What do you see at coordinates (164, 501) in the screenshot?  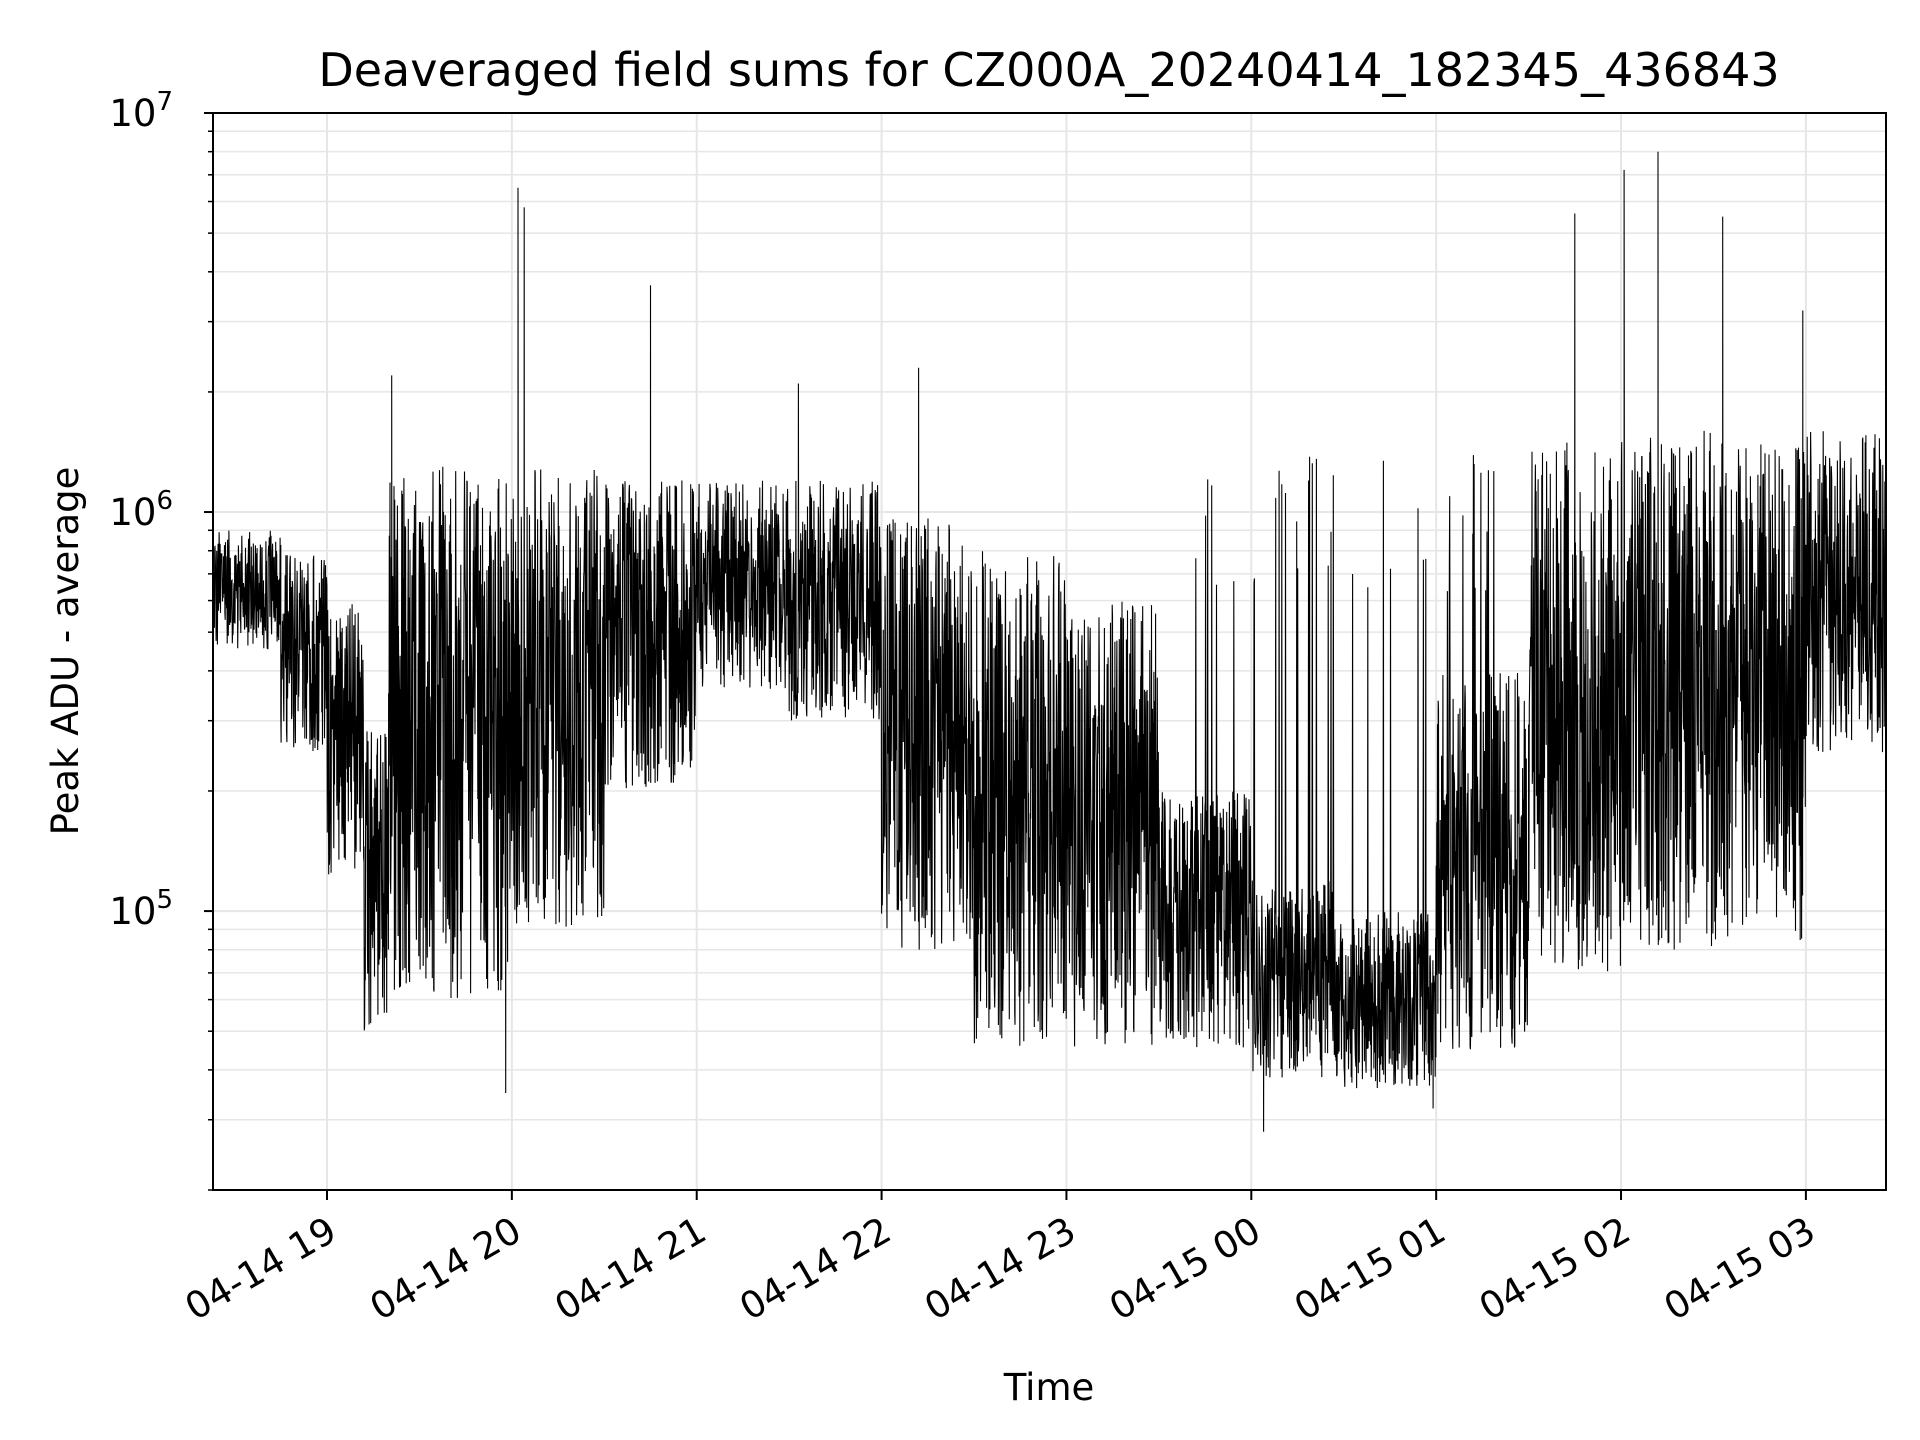 I see `y-tick-label-exponent: 6` at bounding box center [164, 501].